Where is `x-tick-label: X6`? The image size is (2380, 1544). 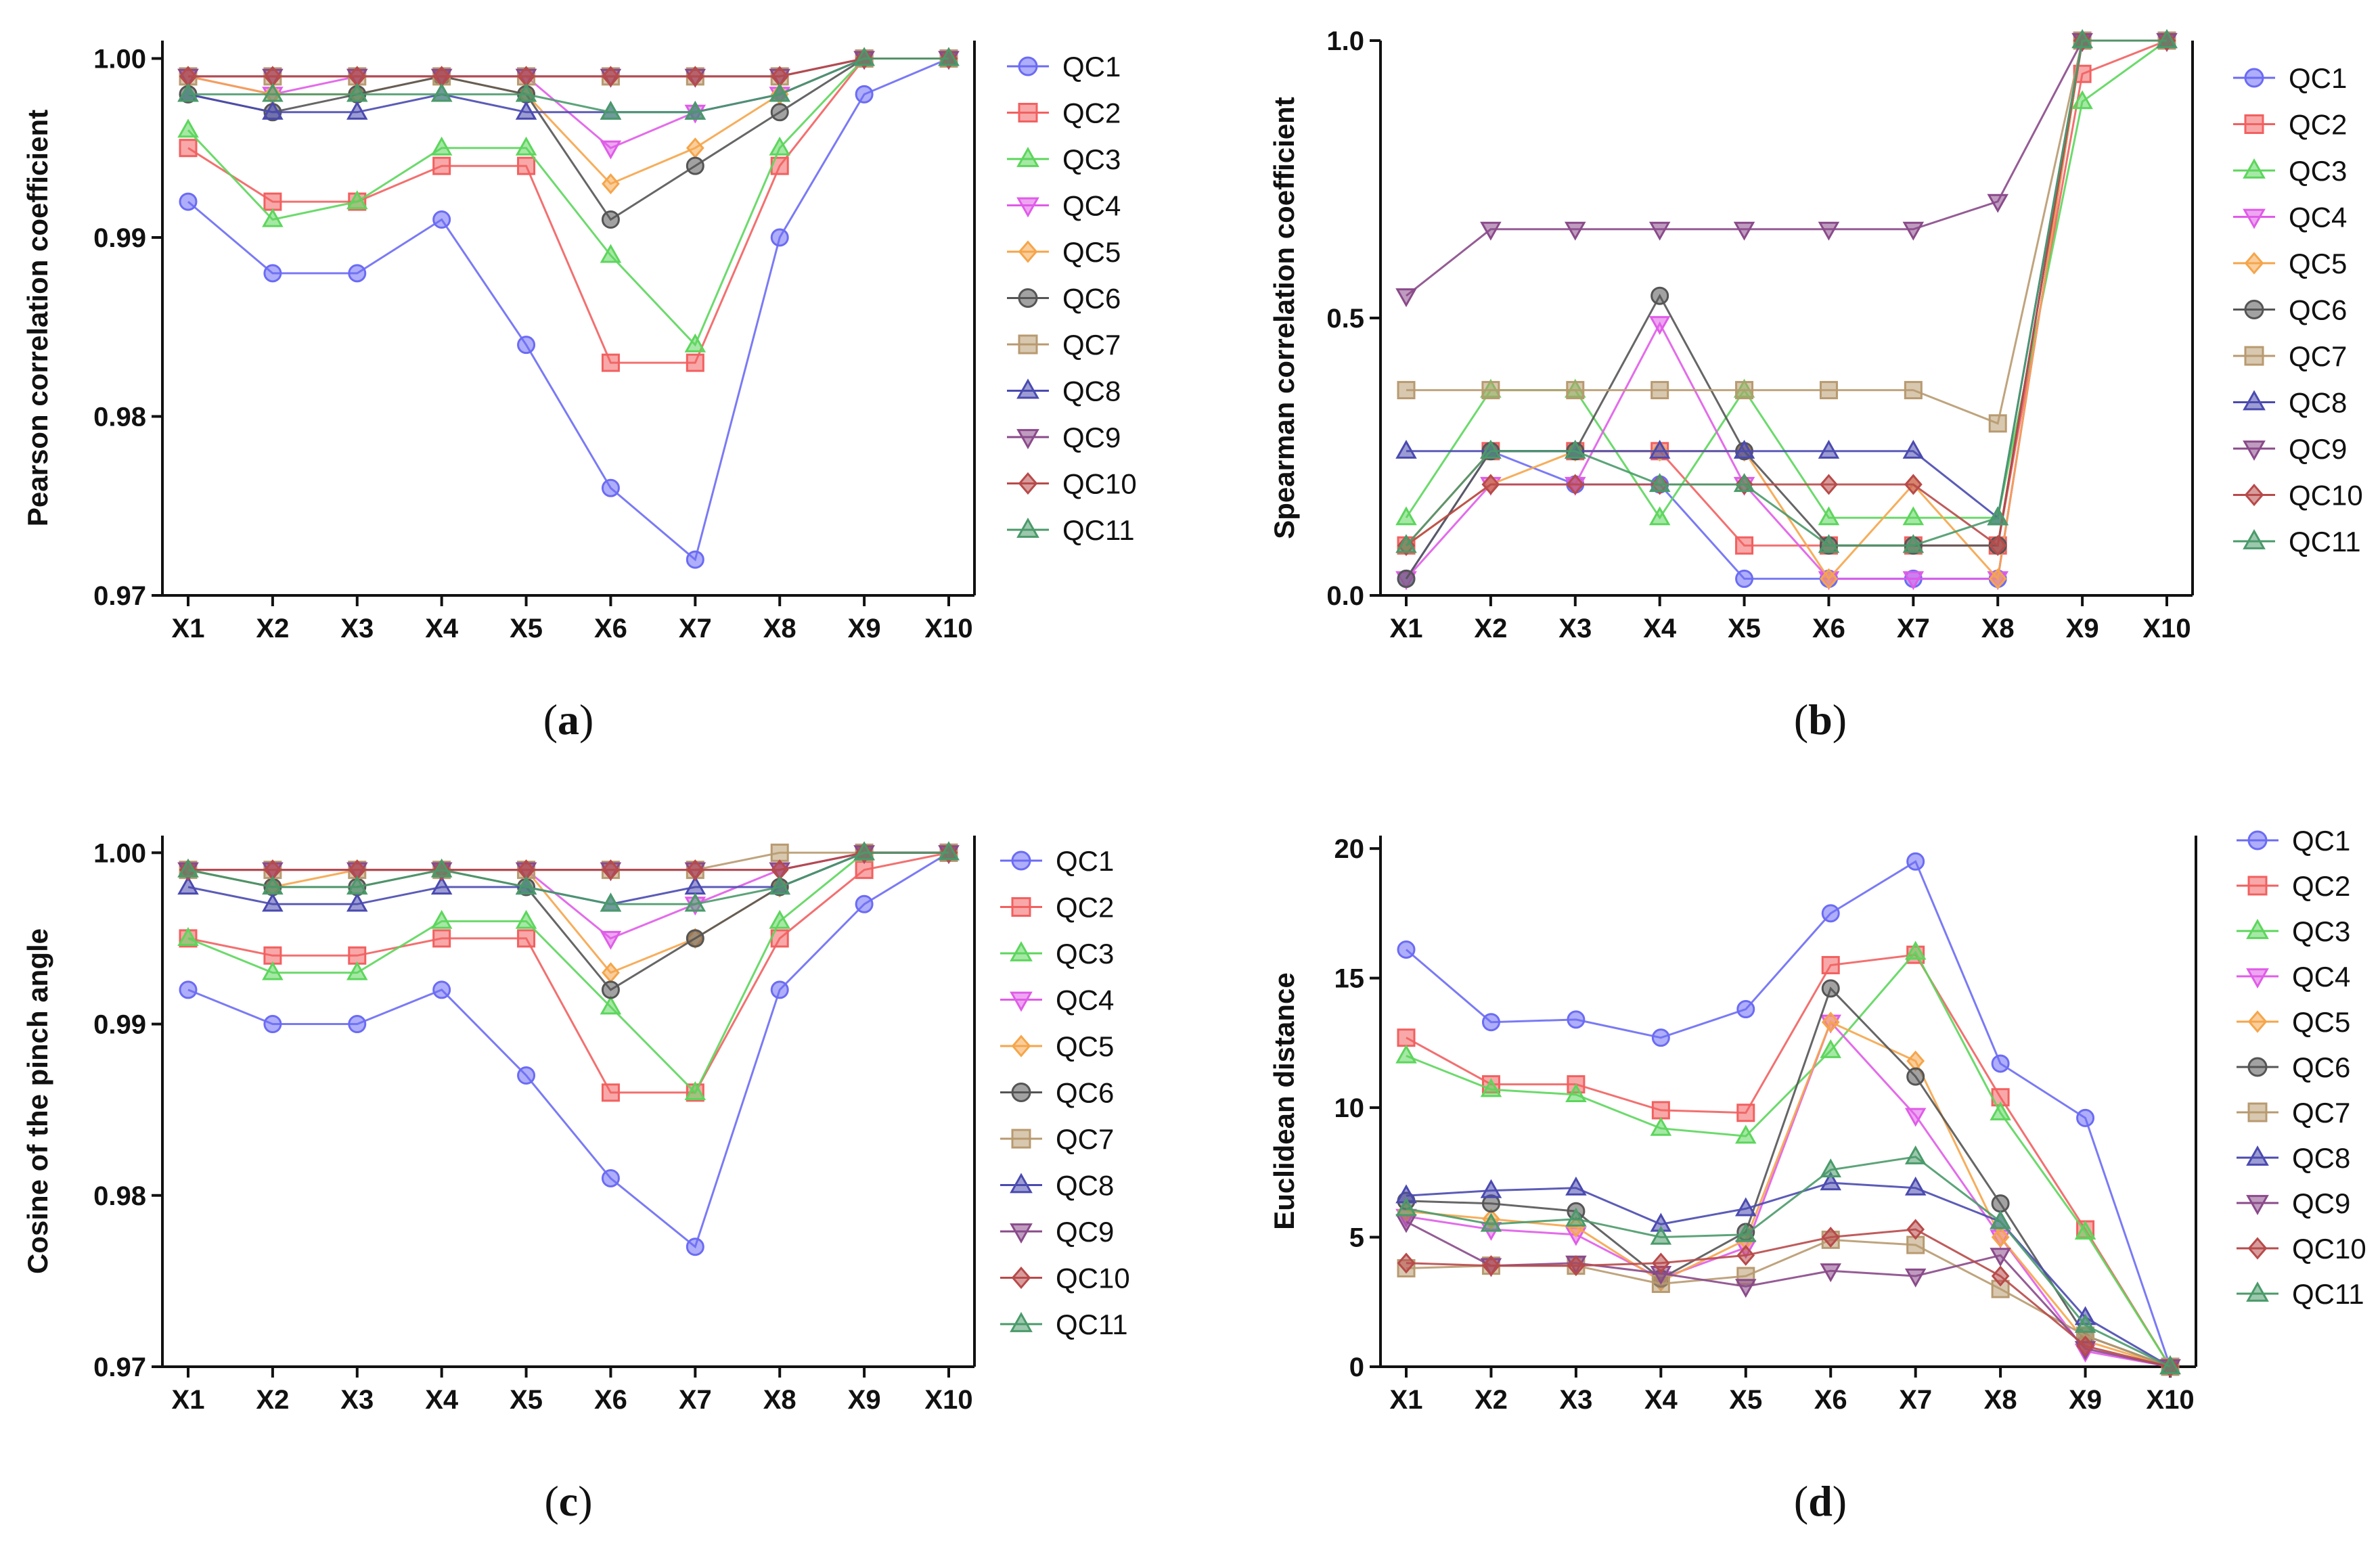 x-tick-label: X6 is located at coordinates (610, 628).